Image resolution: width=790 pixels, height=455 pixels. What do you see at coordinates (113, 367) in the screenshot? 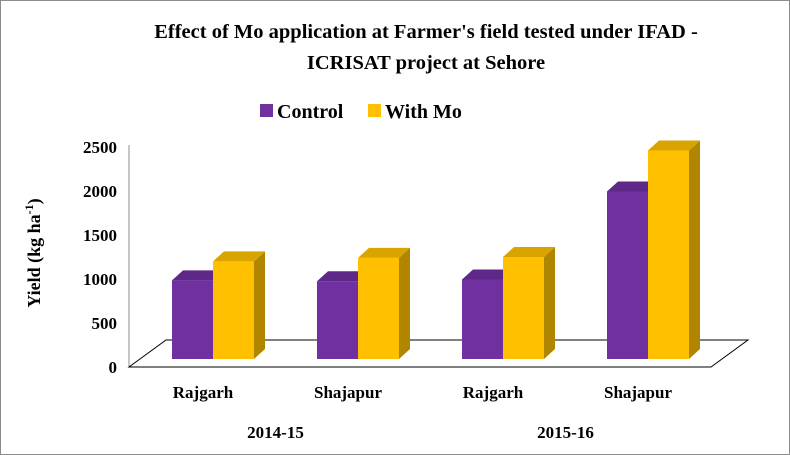
I see `y-tick-label: 0` at bounding box center [113, 367].